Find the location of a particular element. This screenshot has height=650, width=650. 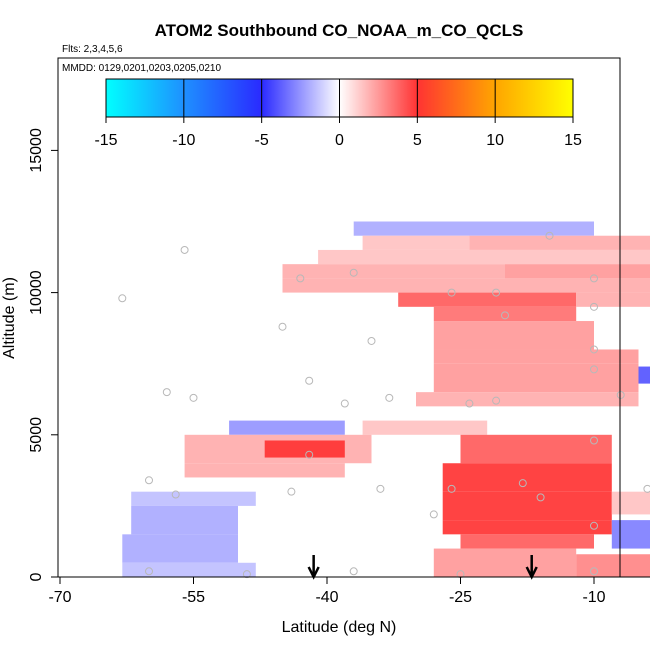

y-tick-label: 15000 is located at coordinates (36, 150).